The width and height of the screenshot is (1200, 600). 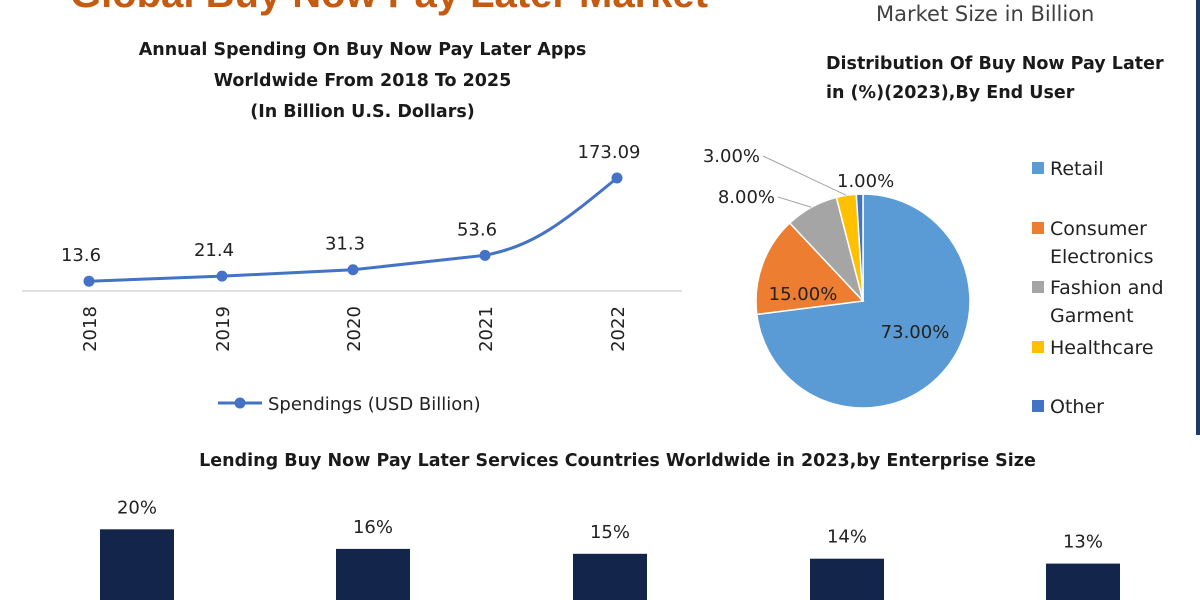 What do you see at coordinates (950, 93) in the screenshot?
I see `pie-chart-title-line-2: in (%)(2023),By End User` at bounding box center [950, 93].